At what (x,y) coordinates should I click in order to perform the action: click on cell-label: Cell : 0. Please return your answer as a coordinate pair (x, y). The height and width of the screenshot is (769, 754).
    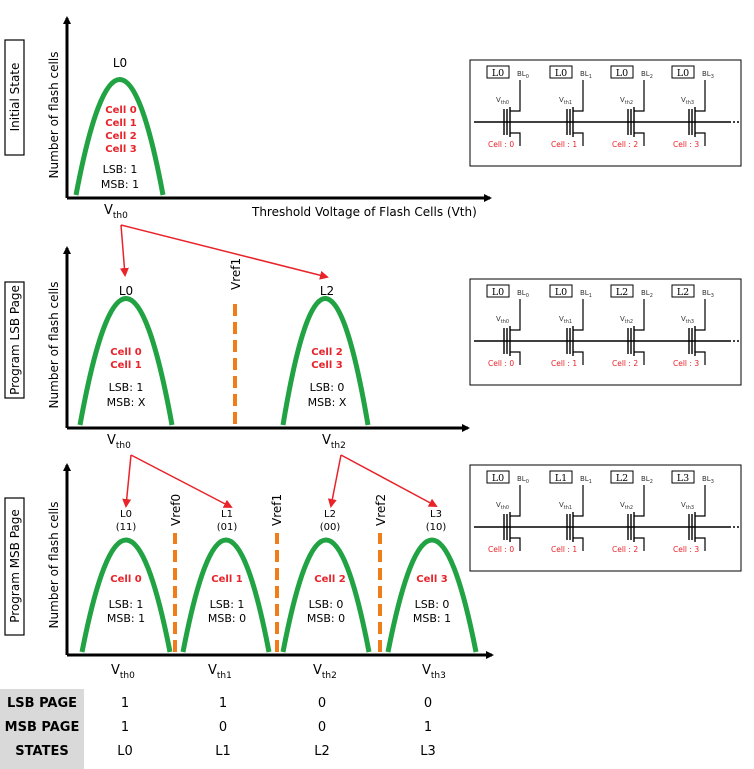
    Looking at the image, I should click on (501, 549).